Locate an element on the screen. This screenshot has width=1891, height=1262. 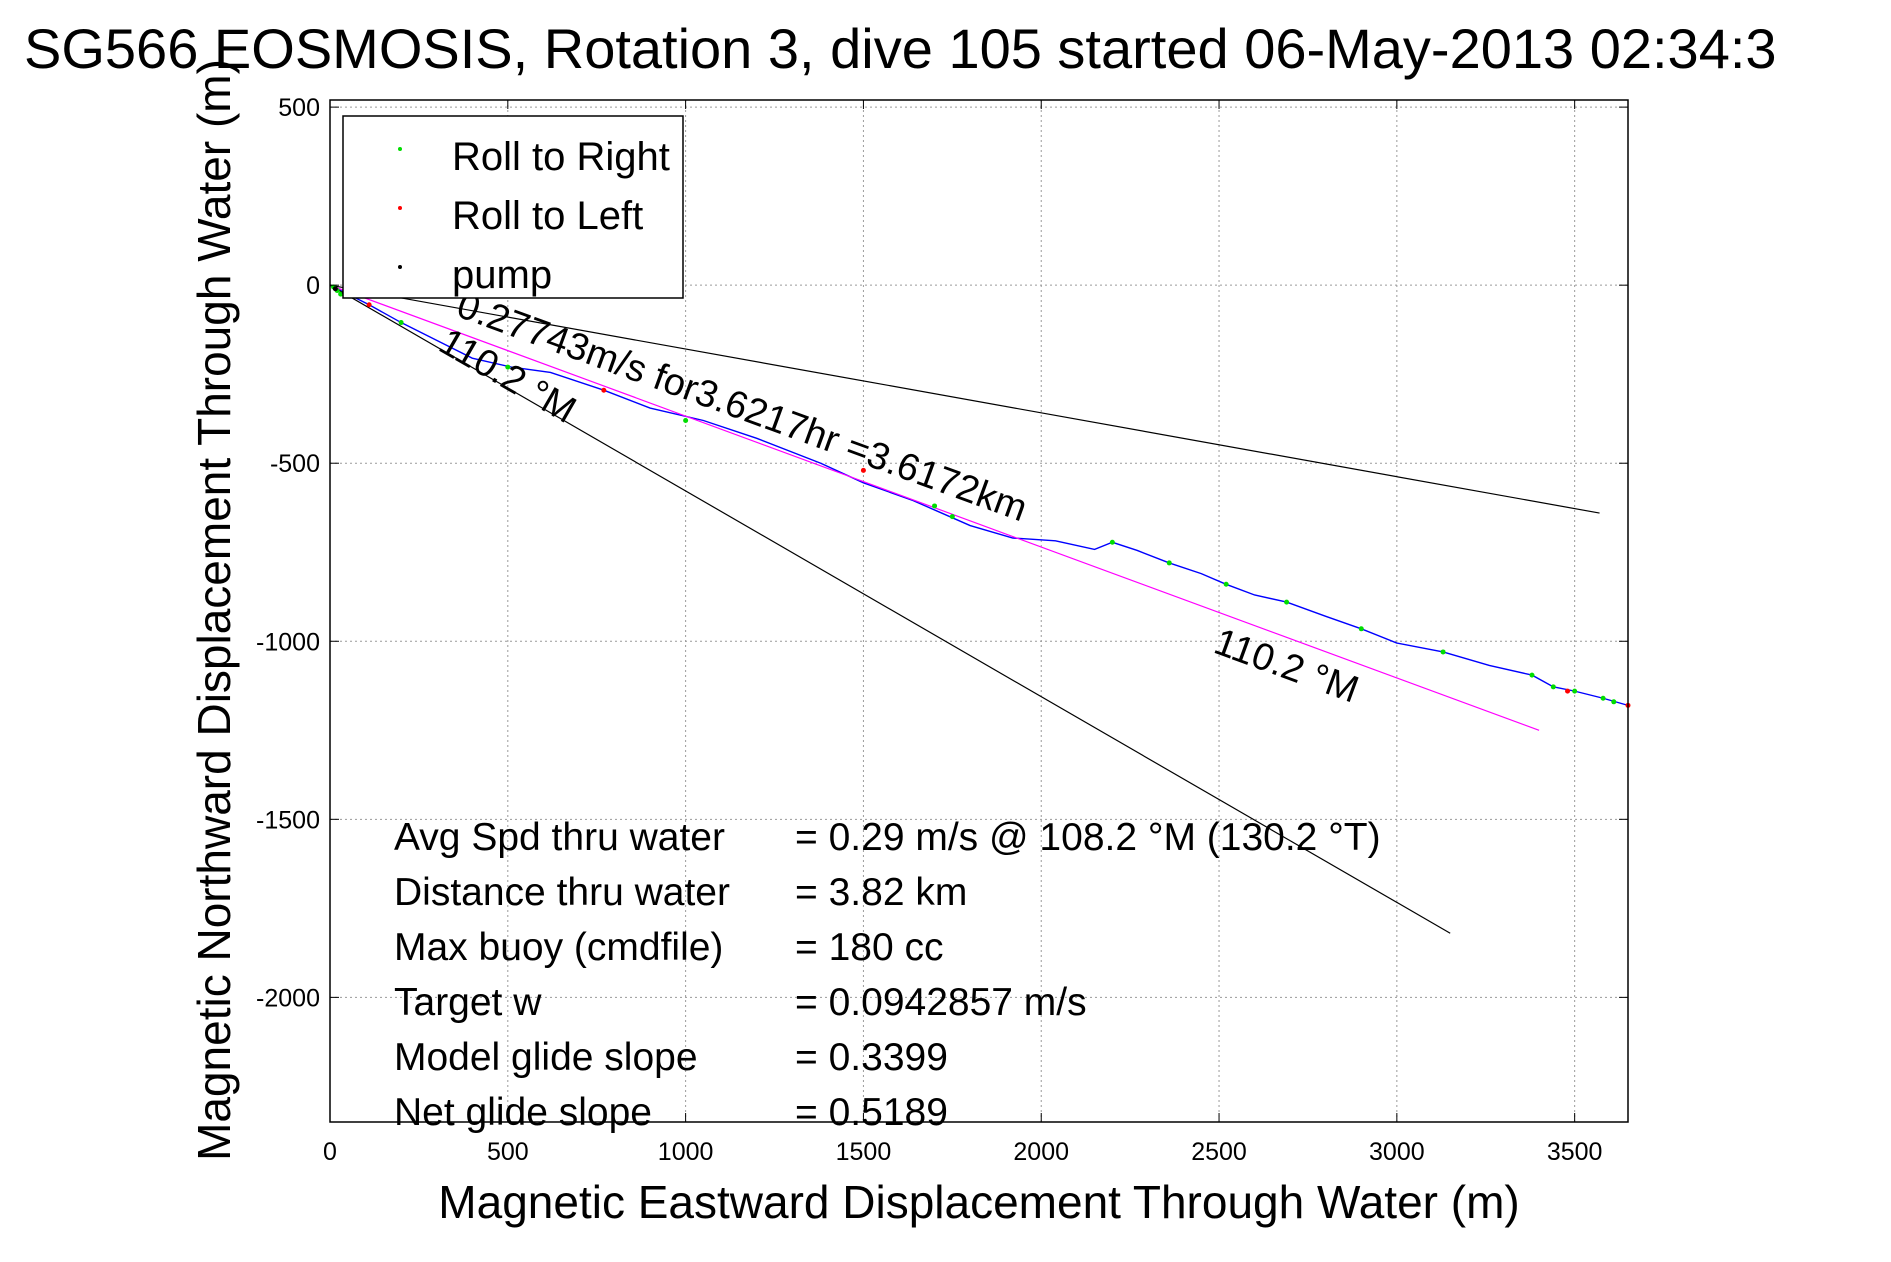
y-tick-label: -1500 is located at coordinates (288, 820).